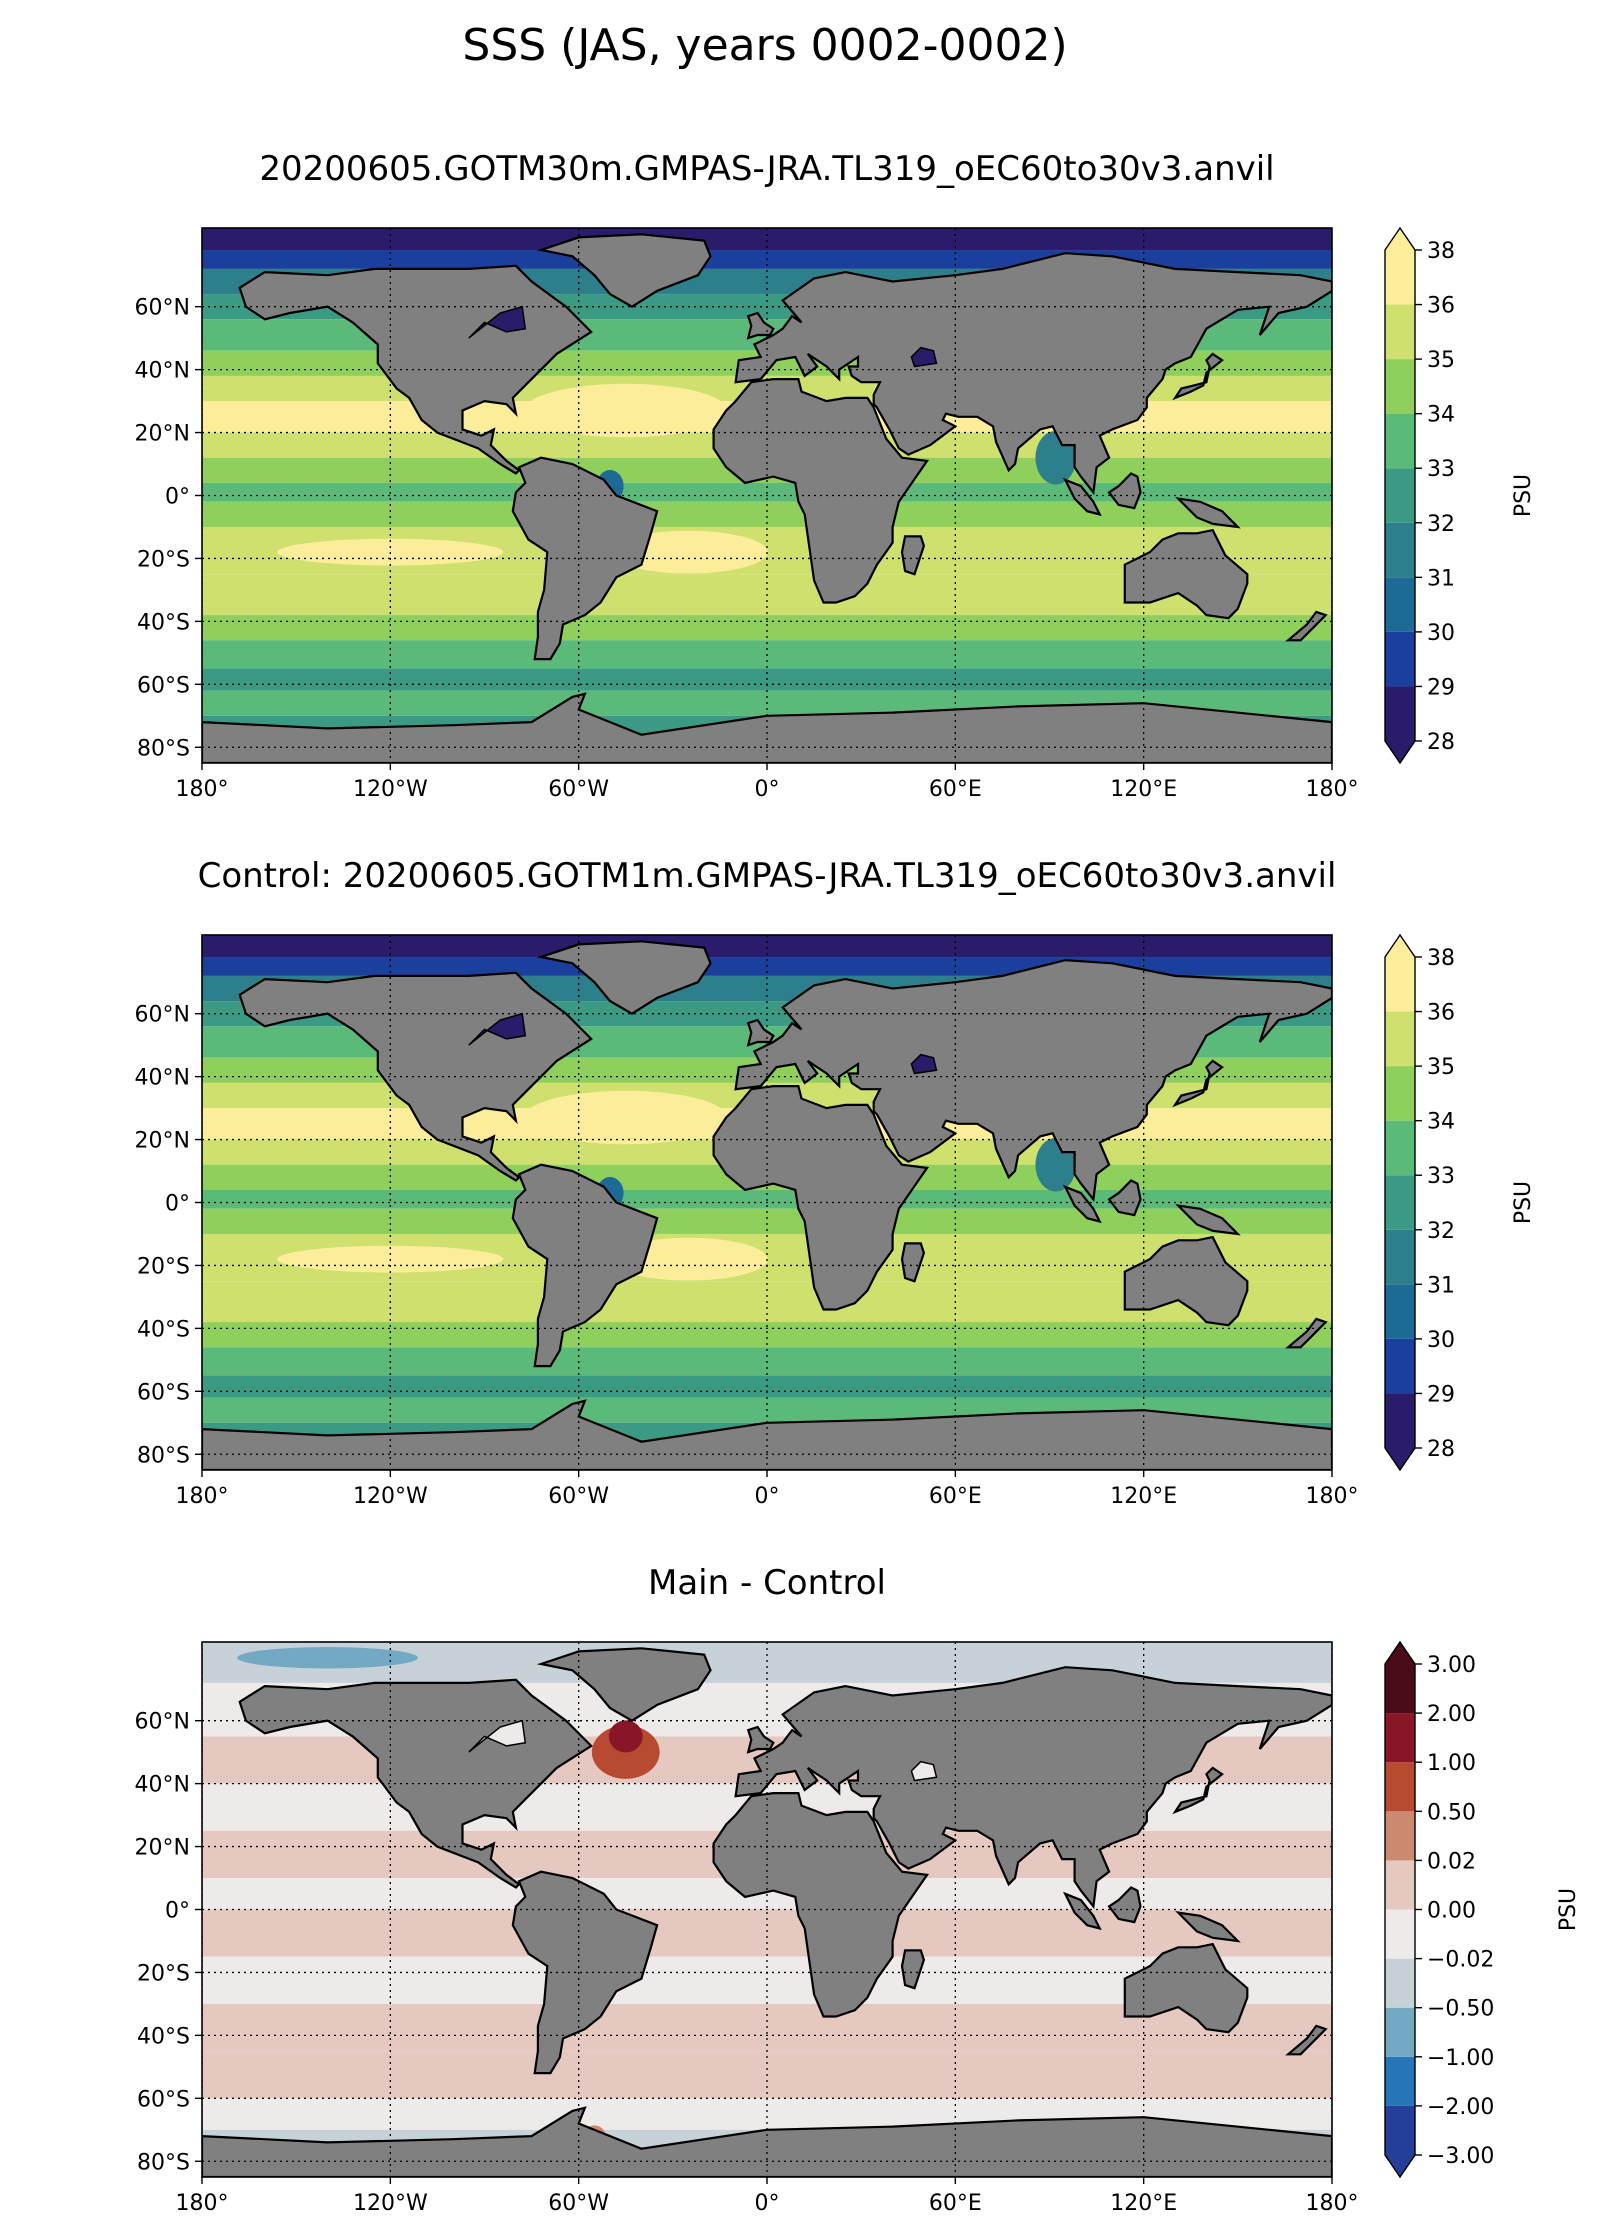  Describe the element at coordinates (1451, 1911) in the screenshot. I see `colorbar-tick-label: 0.00` at that location.